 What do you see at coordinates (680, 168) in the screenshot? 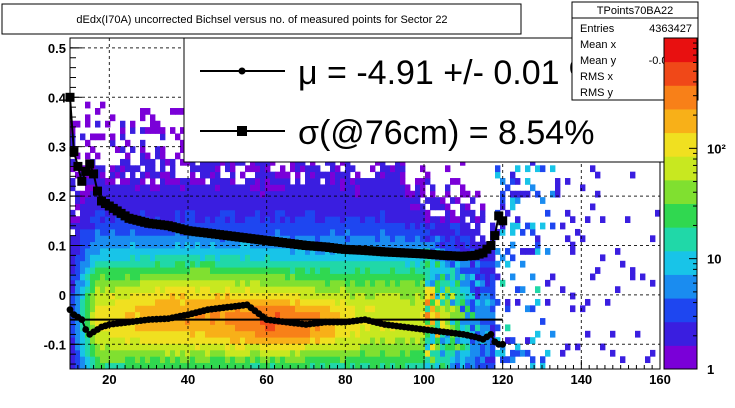
I see `color-scale-segment` at bounding box center [680, 168].